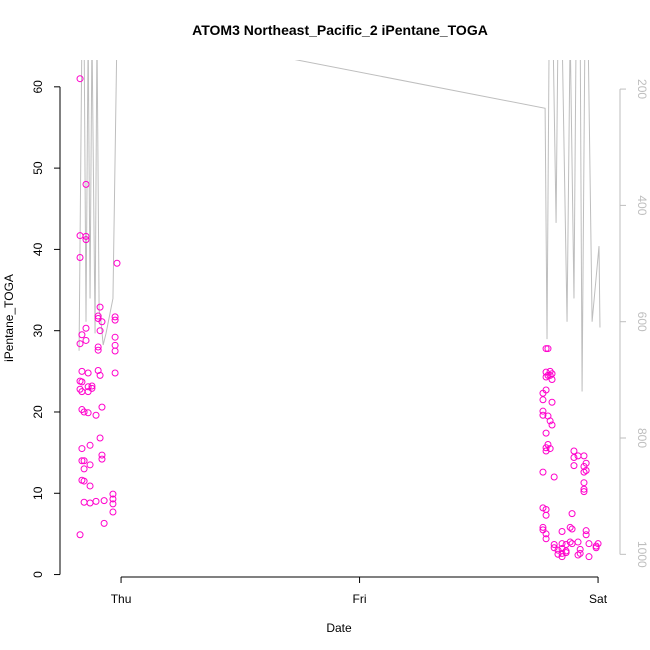 The height and width of the screenshot is (650, 650). What do you see at coordinates (38, 412) in the screenshot?
I see `y-tick-label: 20` at bounding box center [38, 412].